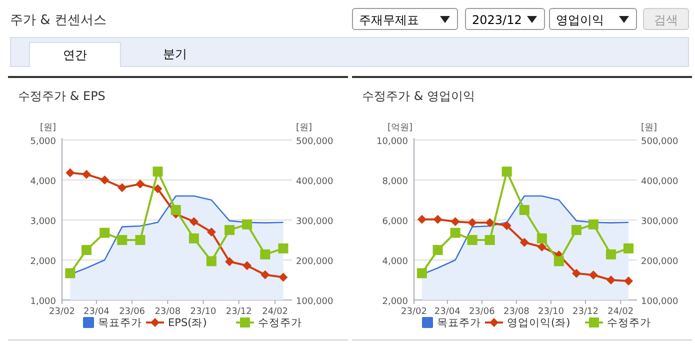 This screenshot has width=695, height=349. I want to click on text: 검색, so click(666, 19).